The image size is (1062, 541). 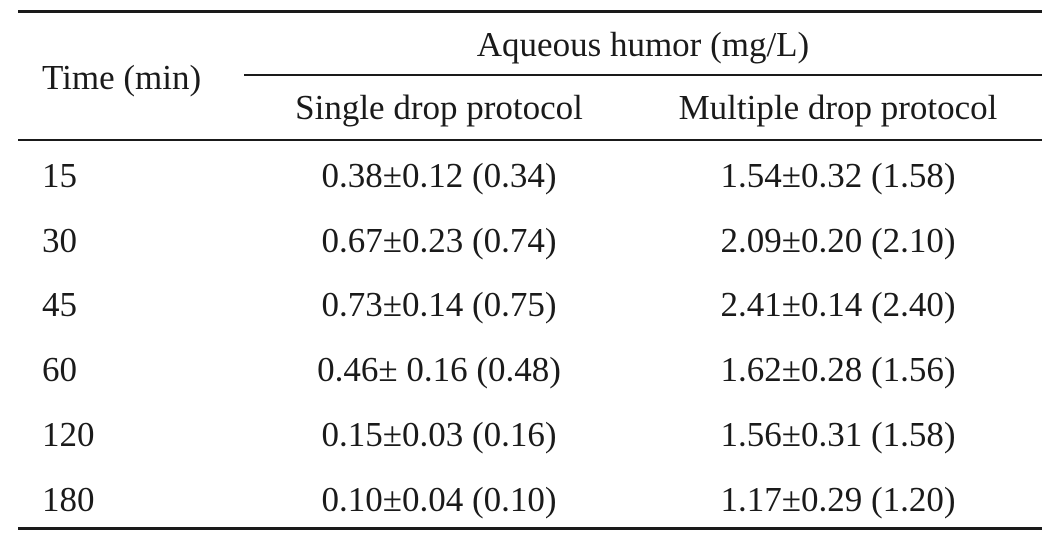 I want to click on aqueous-humor-group-header: Aqueous humor (mg/L), so click(x=643, y=44).